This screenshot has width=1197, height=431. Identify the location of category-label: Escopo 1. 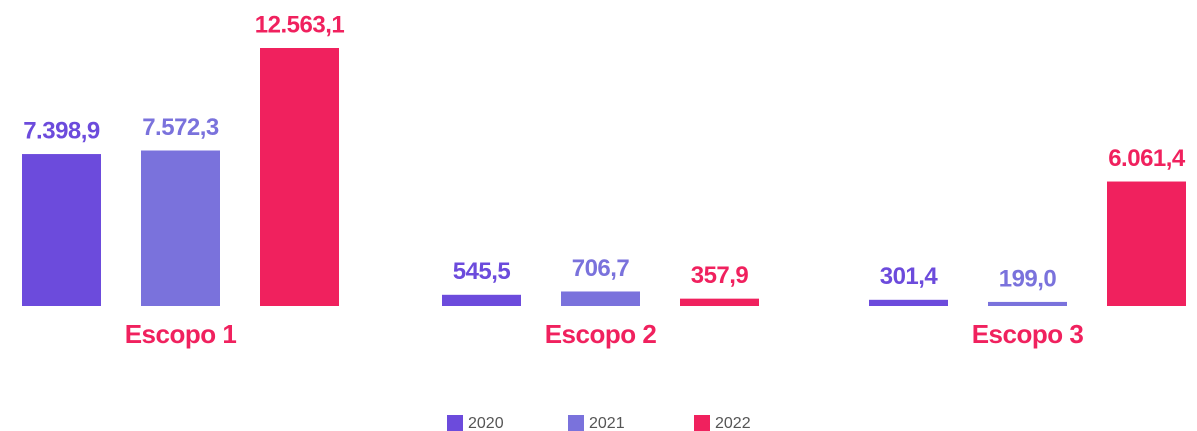
(181, 334).